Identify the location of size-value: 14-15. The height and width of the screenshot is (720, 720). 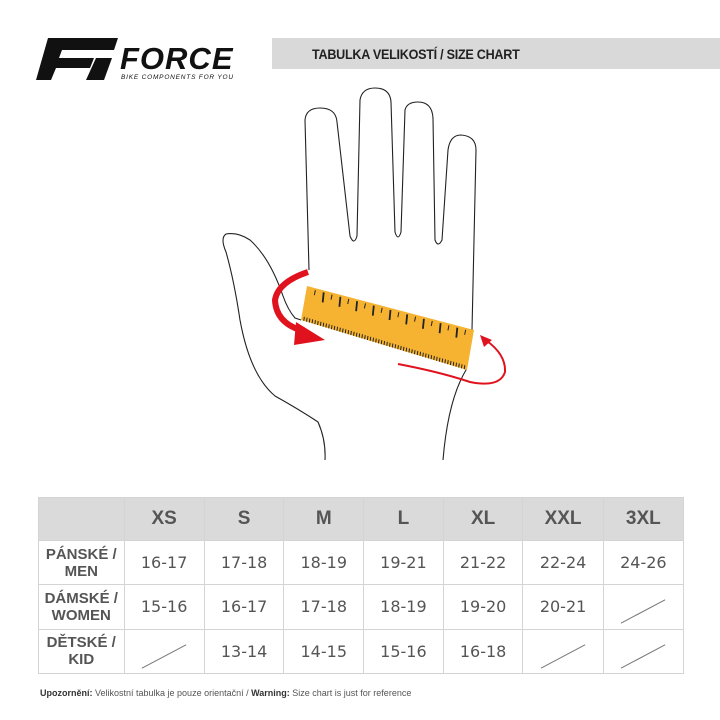
(324, 651).